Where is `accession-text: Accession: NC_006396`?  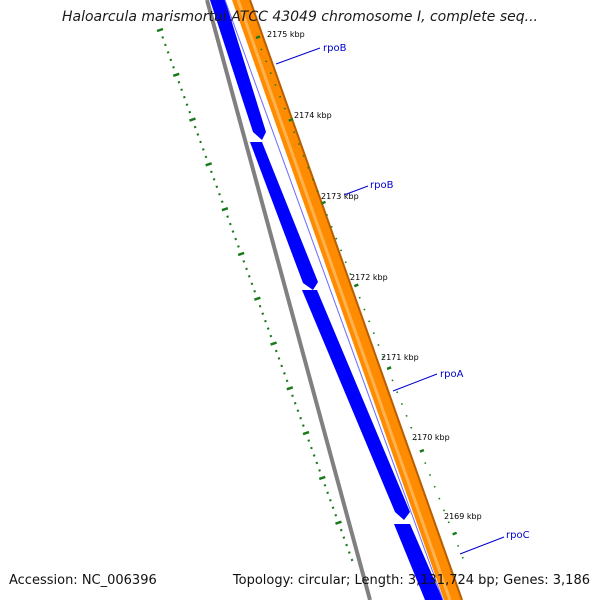
accession-text: Accession: NC_006396 is located at coordinates (83, 580).